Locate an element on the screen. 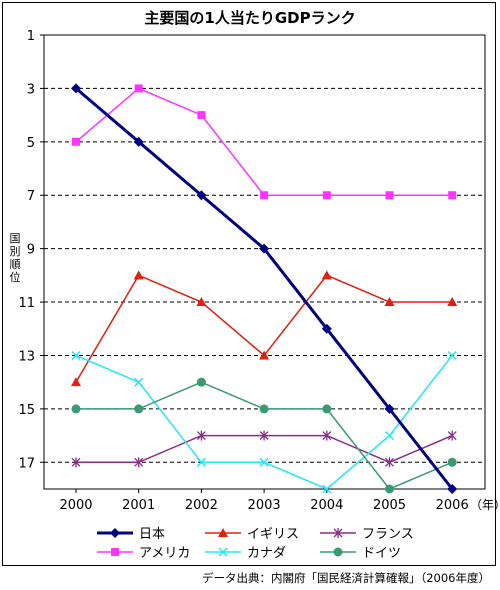  chart-title: 主要国の1人当たりGDPランク is located at coordinates (250, 18).